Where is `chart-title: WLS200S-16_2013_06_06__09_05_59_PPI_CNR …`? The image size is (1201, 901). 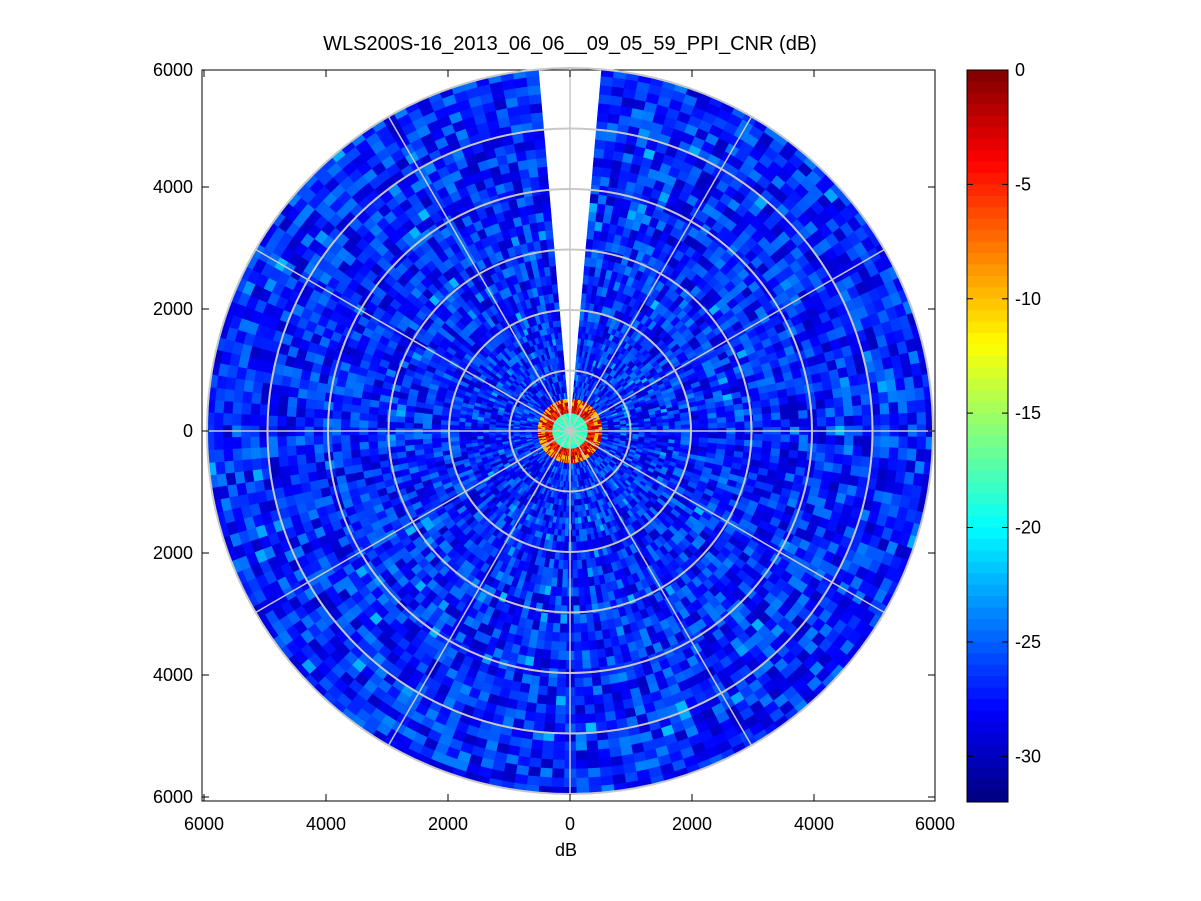
chart-title: WLS200S-16_2013_06_06__09_05_59_PPI_CNR … is located at coordinates (570, 44).